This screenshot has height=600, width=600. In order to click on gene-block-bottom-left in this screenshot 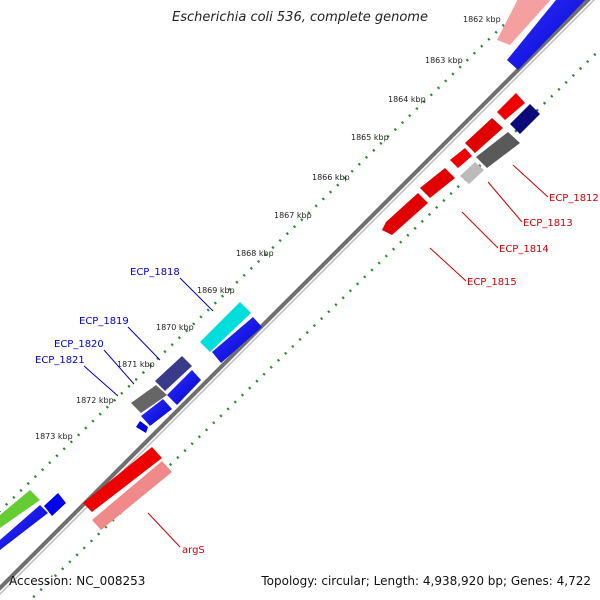, I will do `click(86, 498)`.